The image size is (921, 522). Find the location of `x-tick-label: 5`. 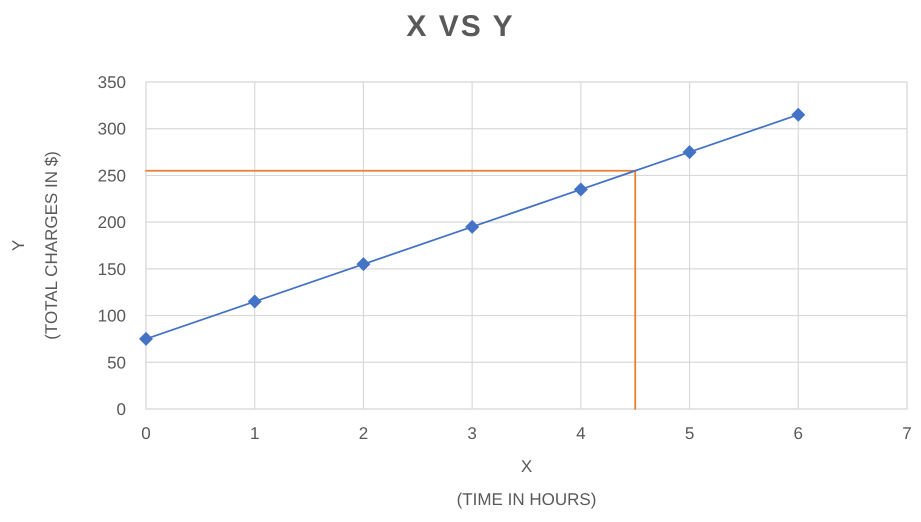

x-tick-label: 5 is located at coordinates (689, 433).